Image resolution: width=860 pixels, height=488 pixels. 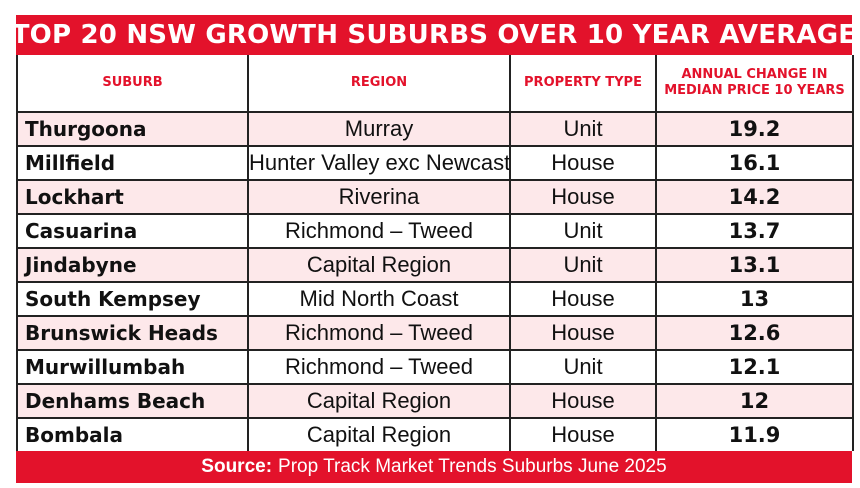 I want to click on annual-change-cell: 12.6, so click(x=754, y=333).